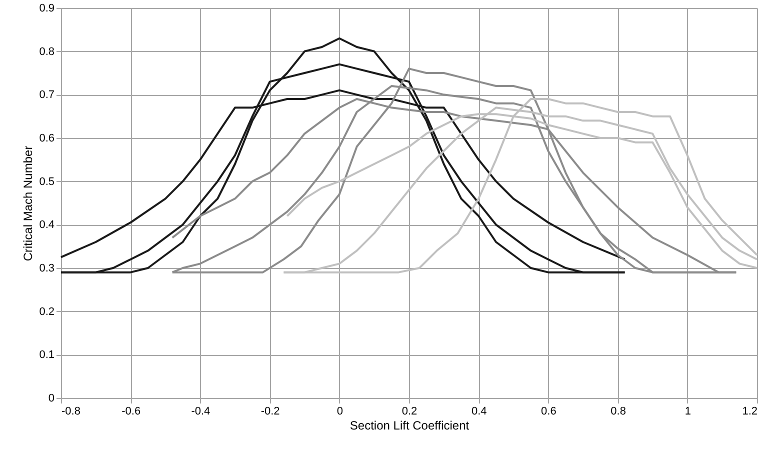 The height and width of the screenshot is (455, 767). Describe the element at coordinates (71, 412) in the screenshot. I see `x-tick-label: -0.8` at that location.